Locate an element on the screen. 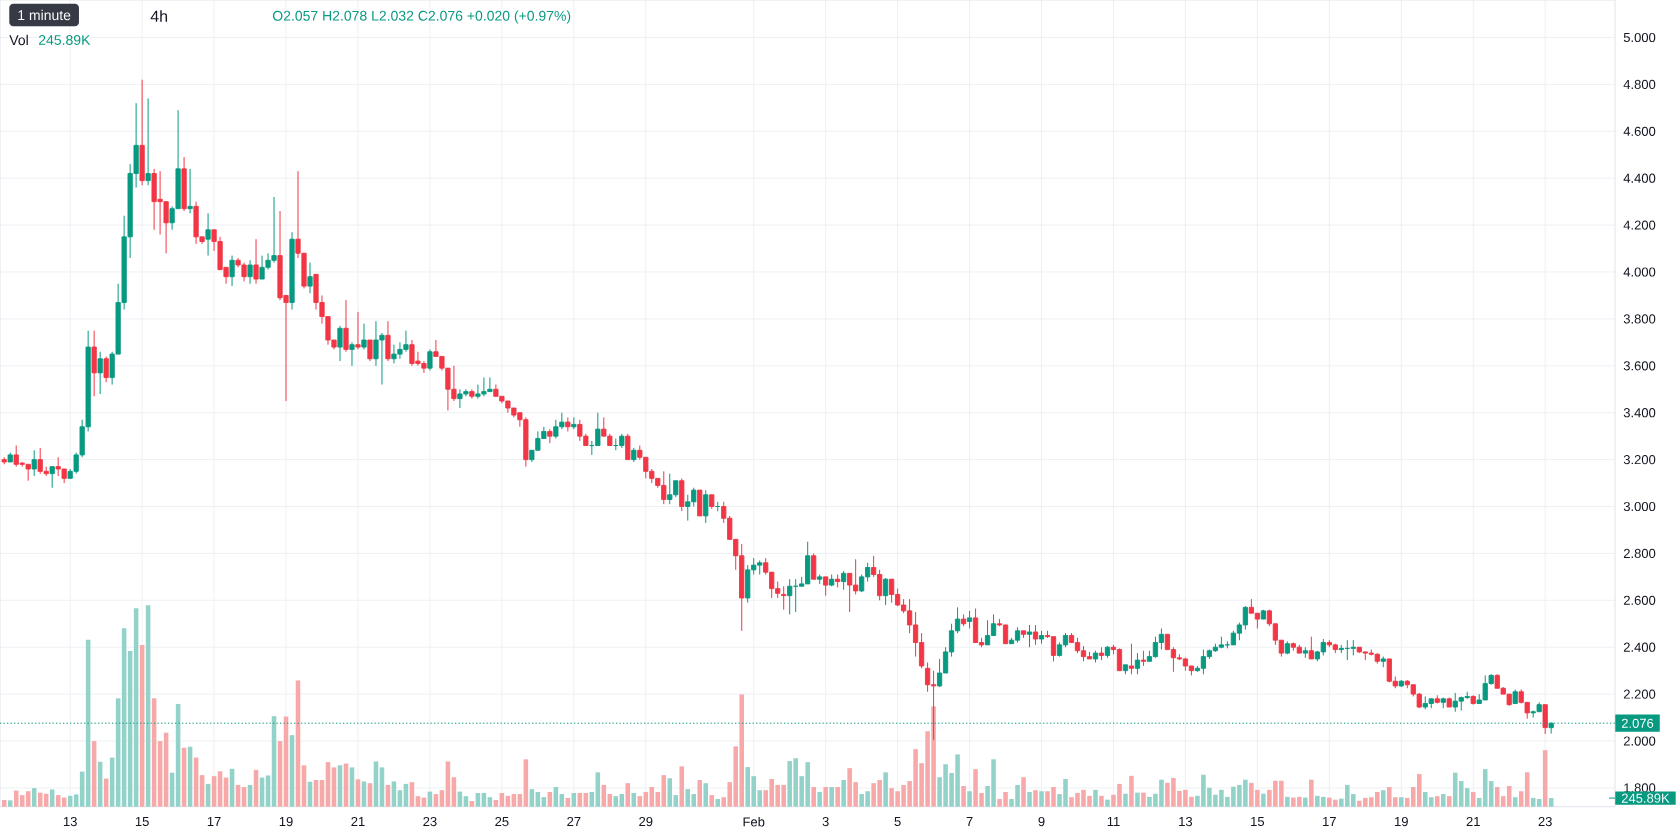  y-tick-label: 2.600 is located at coordinates (1639, 600).